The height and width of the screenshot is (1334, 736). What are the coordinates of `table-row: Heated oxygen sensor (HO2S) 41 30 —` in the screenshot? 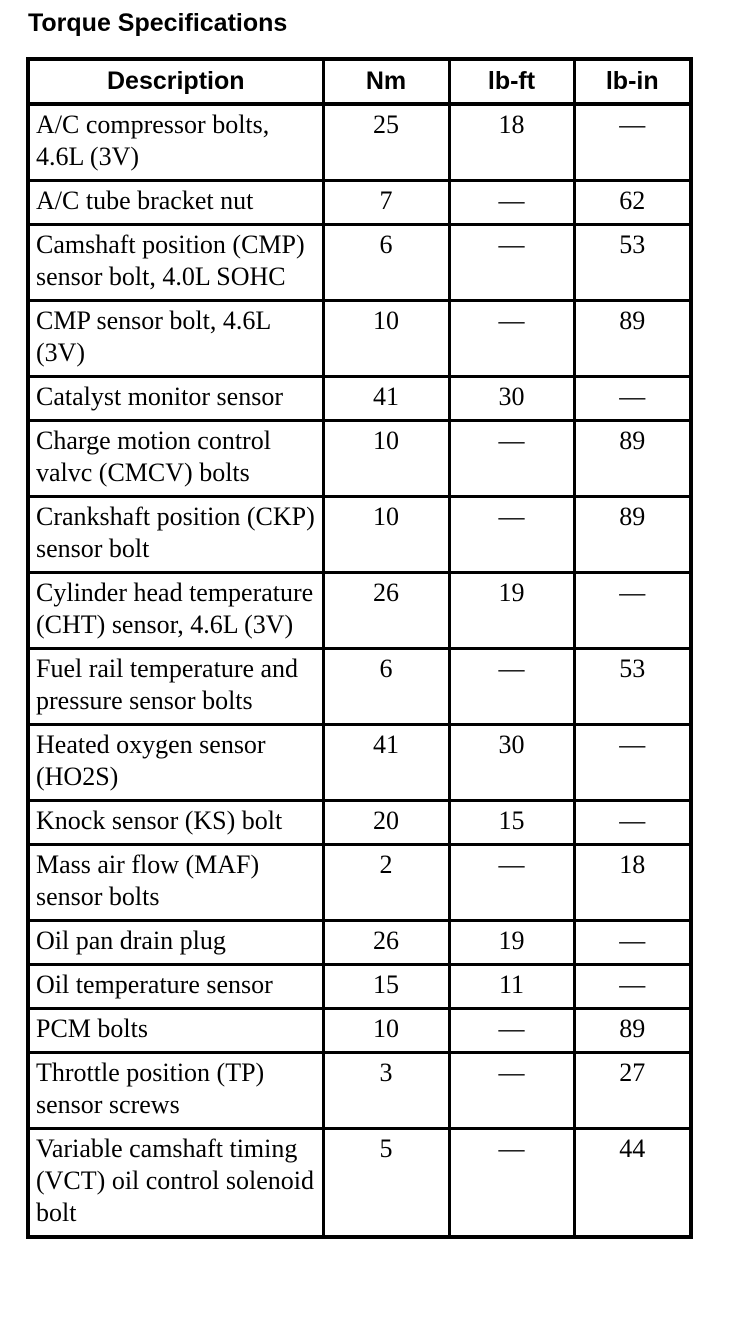 It's located at (359, 762).